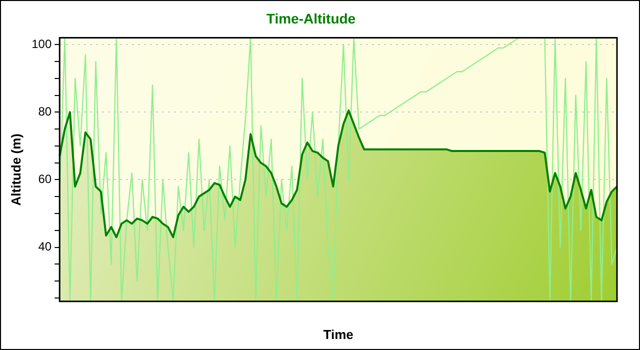 The image size is (640, 350). Describe the element at coordinates (42, 43) in the screenshot. I see `y-tick-label: 100` at that location.